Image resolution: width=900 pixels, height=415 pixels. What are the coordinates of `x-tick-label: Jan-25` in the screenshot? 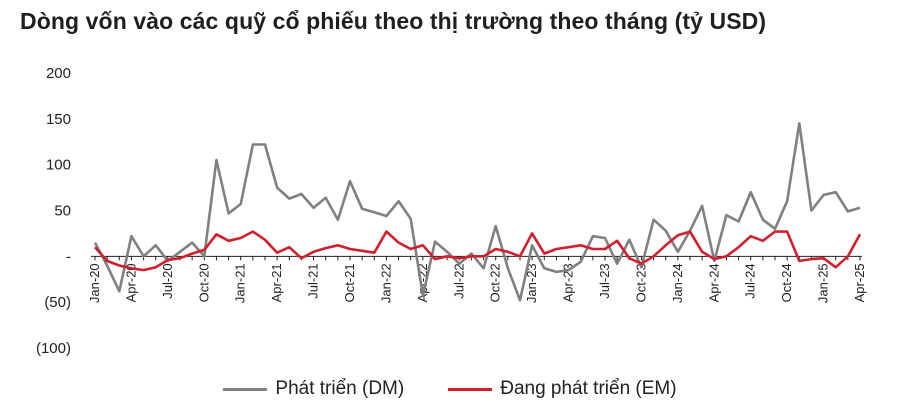 It's located at (823, 283).